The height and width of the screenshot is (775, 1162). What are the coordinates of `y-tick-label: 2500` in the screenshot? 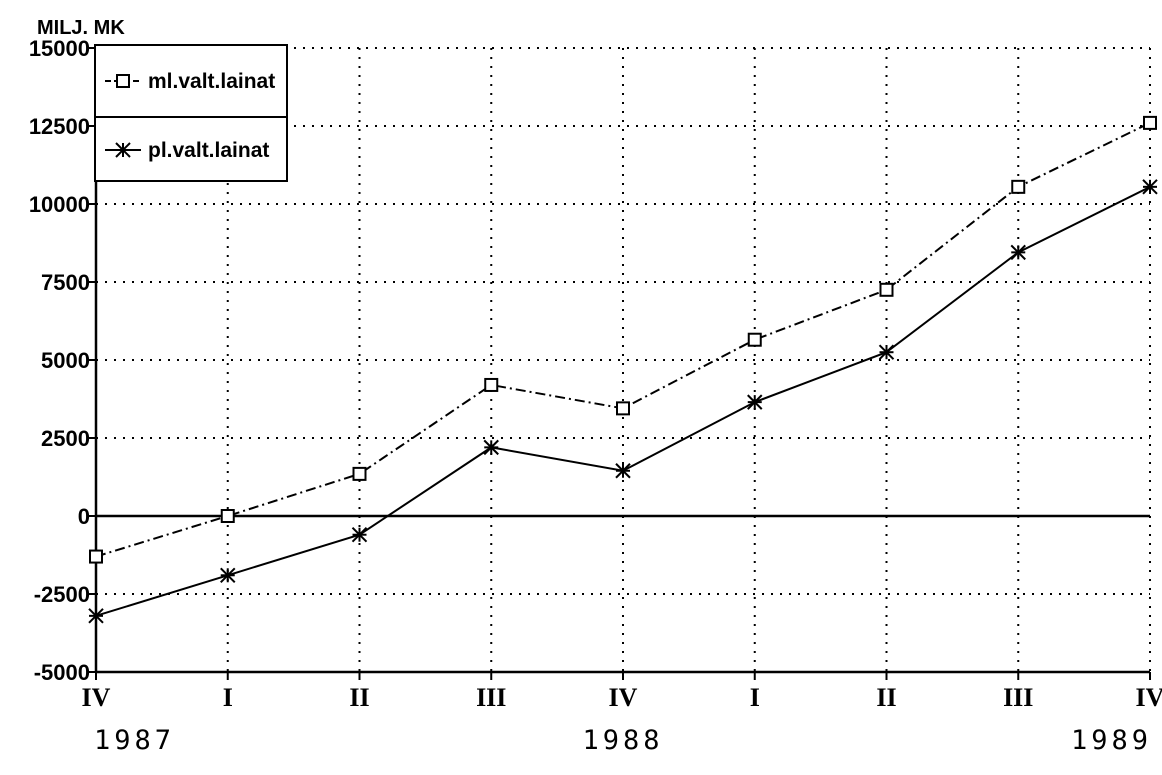 It's located at (65, 438).